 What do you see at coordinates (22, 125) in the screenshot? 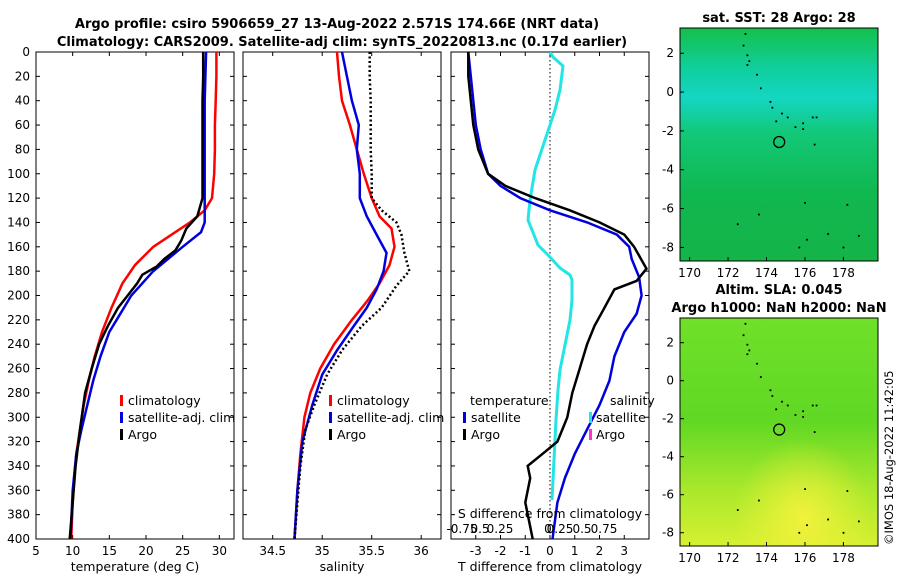
I see `depth-tick-label: 60` at bounding box center [22, 125].